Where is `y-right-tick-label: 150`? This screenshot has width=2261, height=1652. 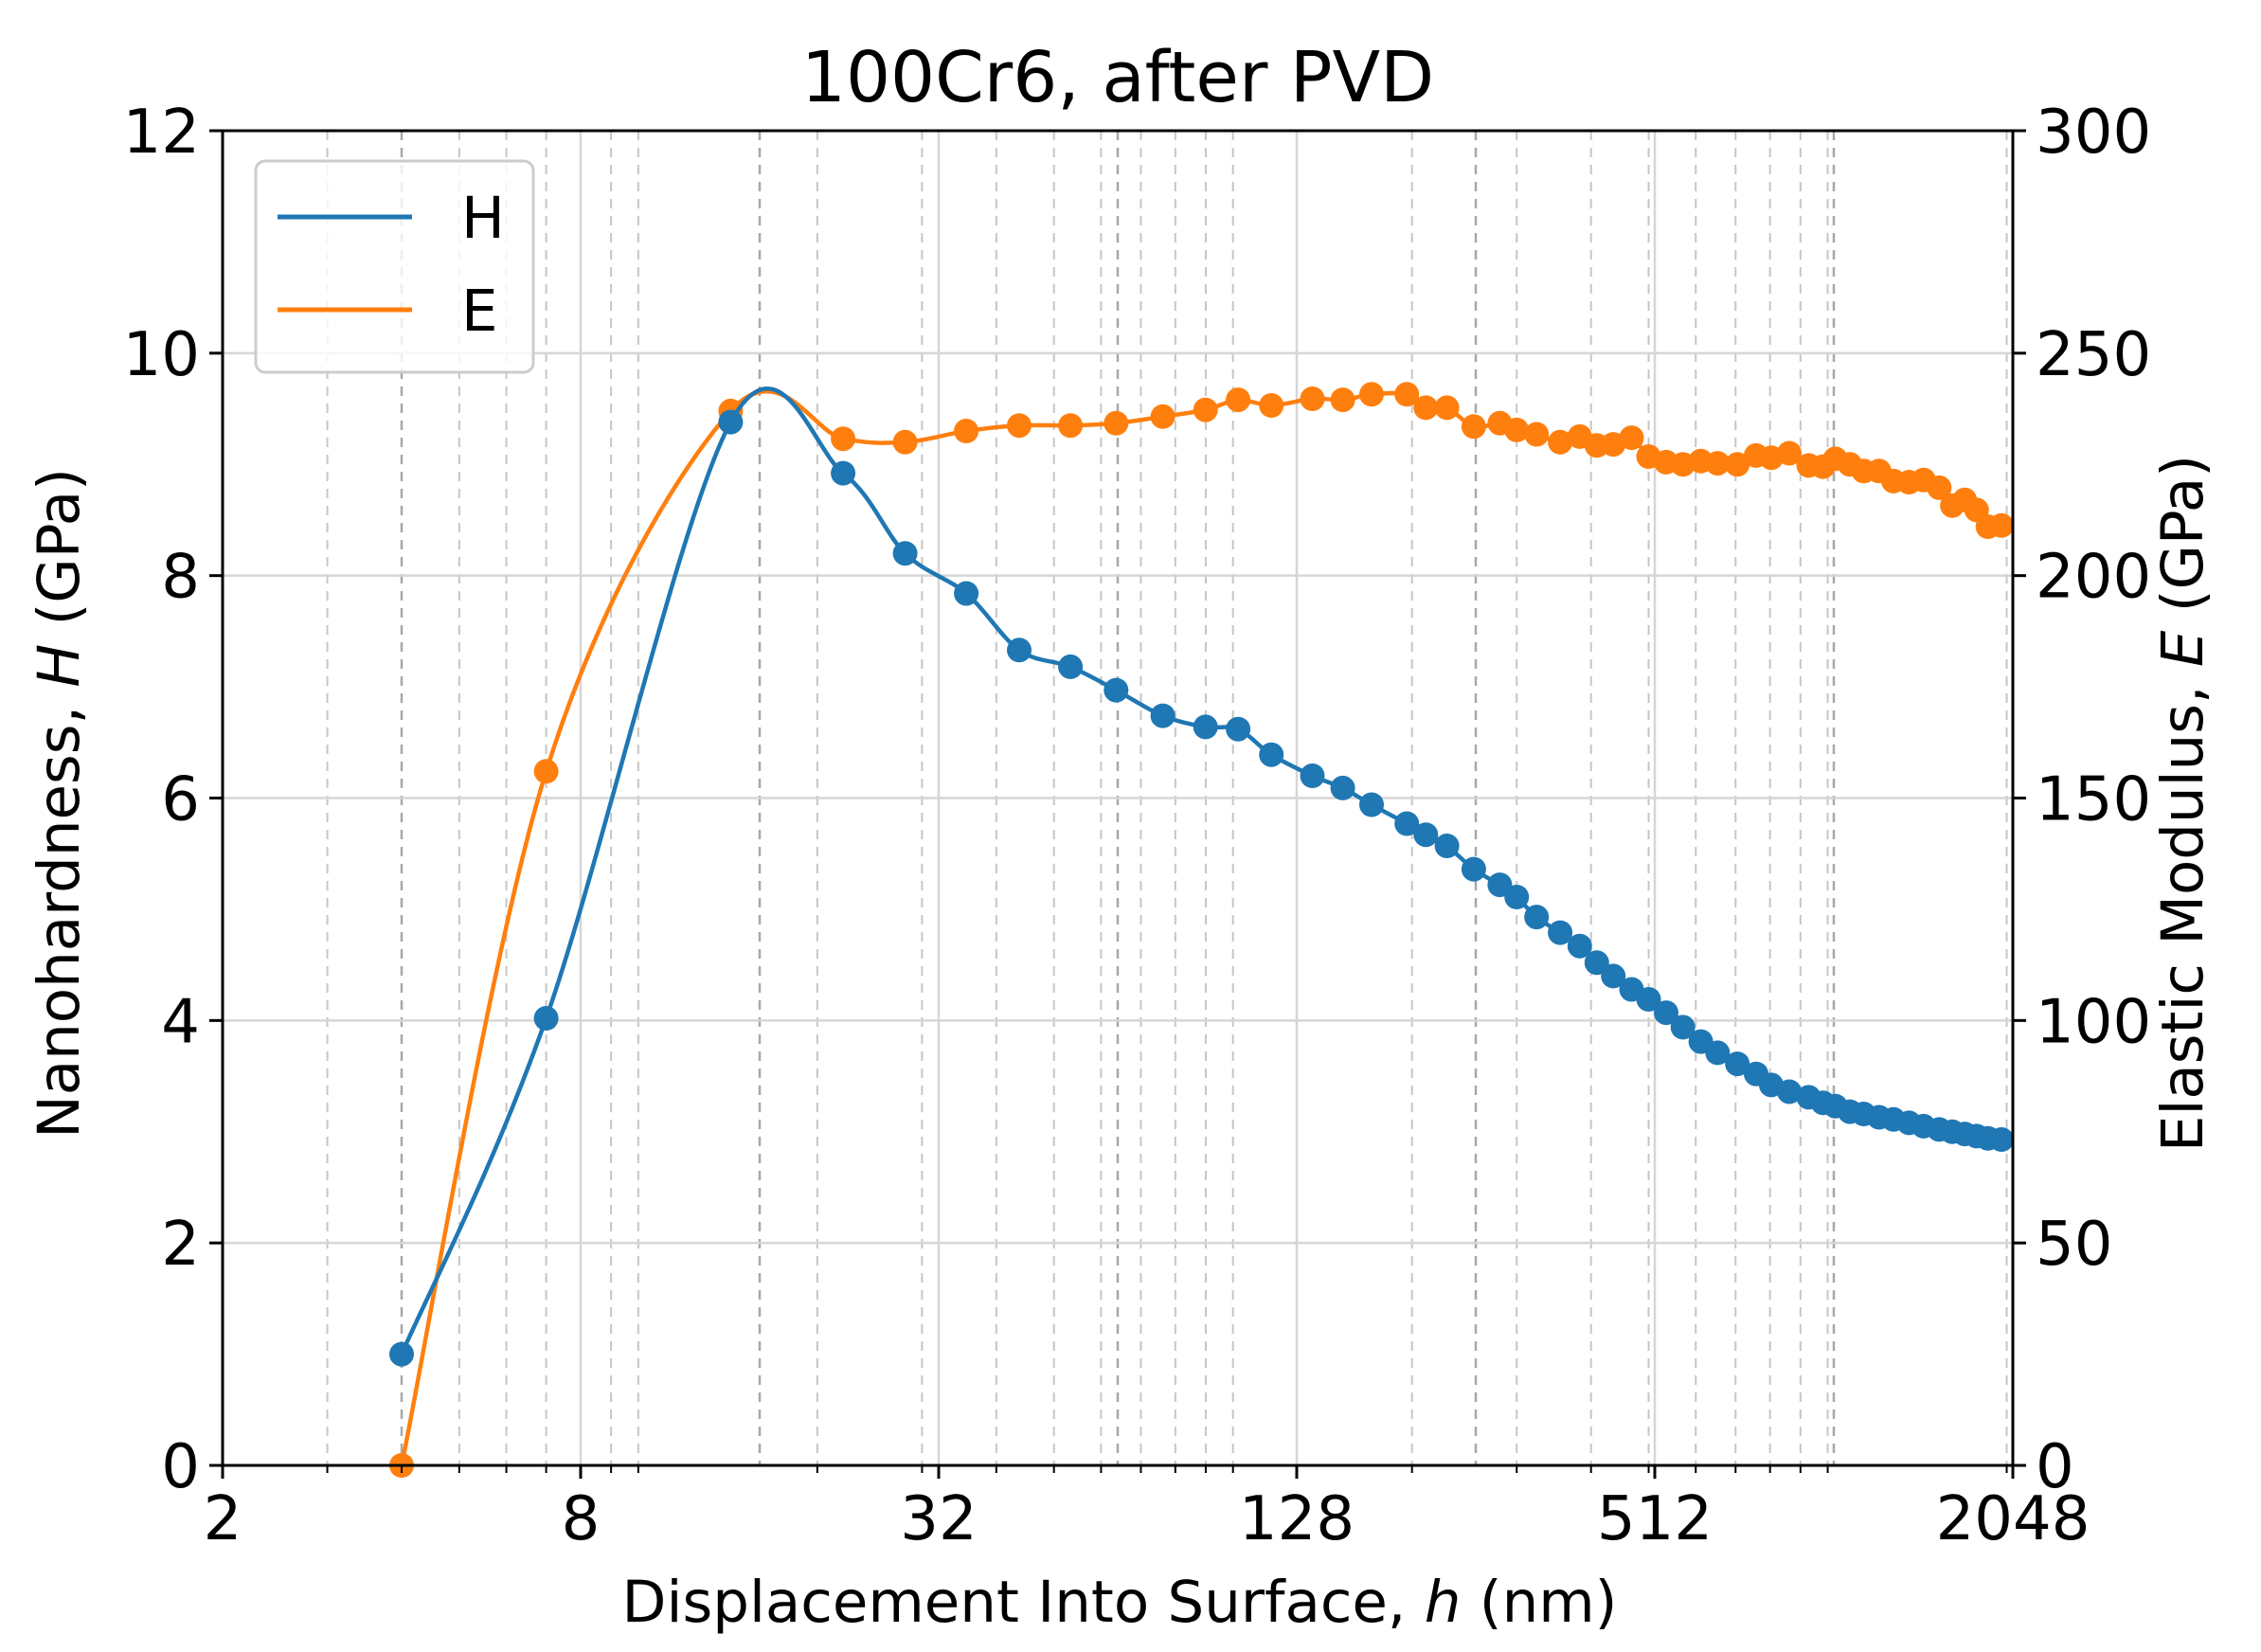 y-right-tick-label: 150 is located at coordinates (2093, 800).